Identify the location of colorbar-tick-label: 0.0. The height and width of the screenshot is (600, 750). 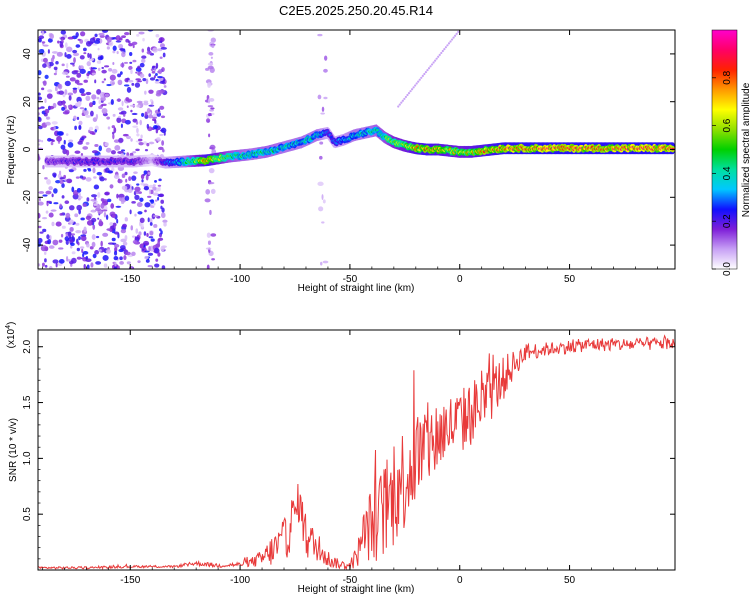
(727, 269).